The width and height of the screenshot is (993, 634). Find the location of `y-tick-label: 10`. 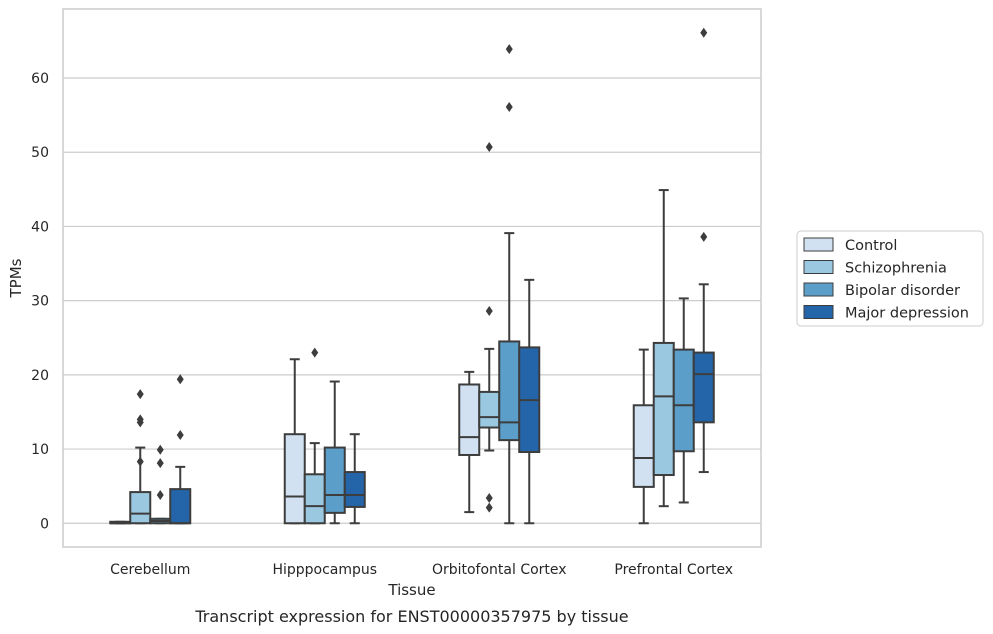

y-tick-label: 10 is located at coordinates (40, 450).